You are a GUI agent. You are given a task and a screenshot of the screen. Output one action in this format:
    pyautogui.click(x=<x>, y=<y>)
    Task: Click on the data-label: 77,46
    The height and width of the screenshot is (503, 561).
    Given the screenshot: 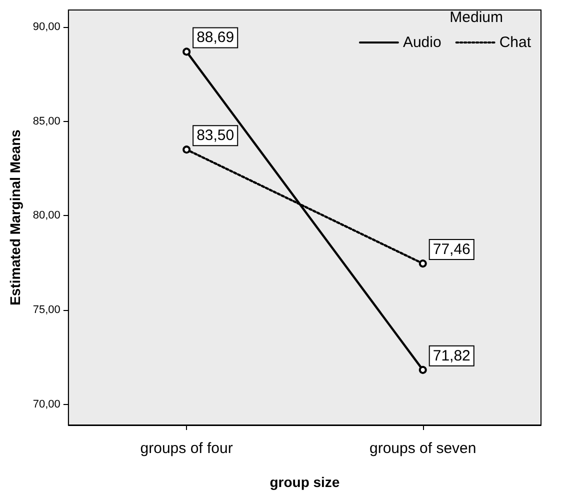 What is the action you would take?
    pyautogui.click(x=451, y=249)
    